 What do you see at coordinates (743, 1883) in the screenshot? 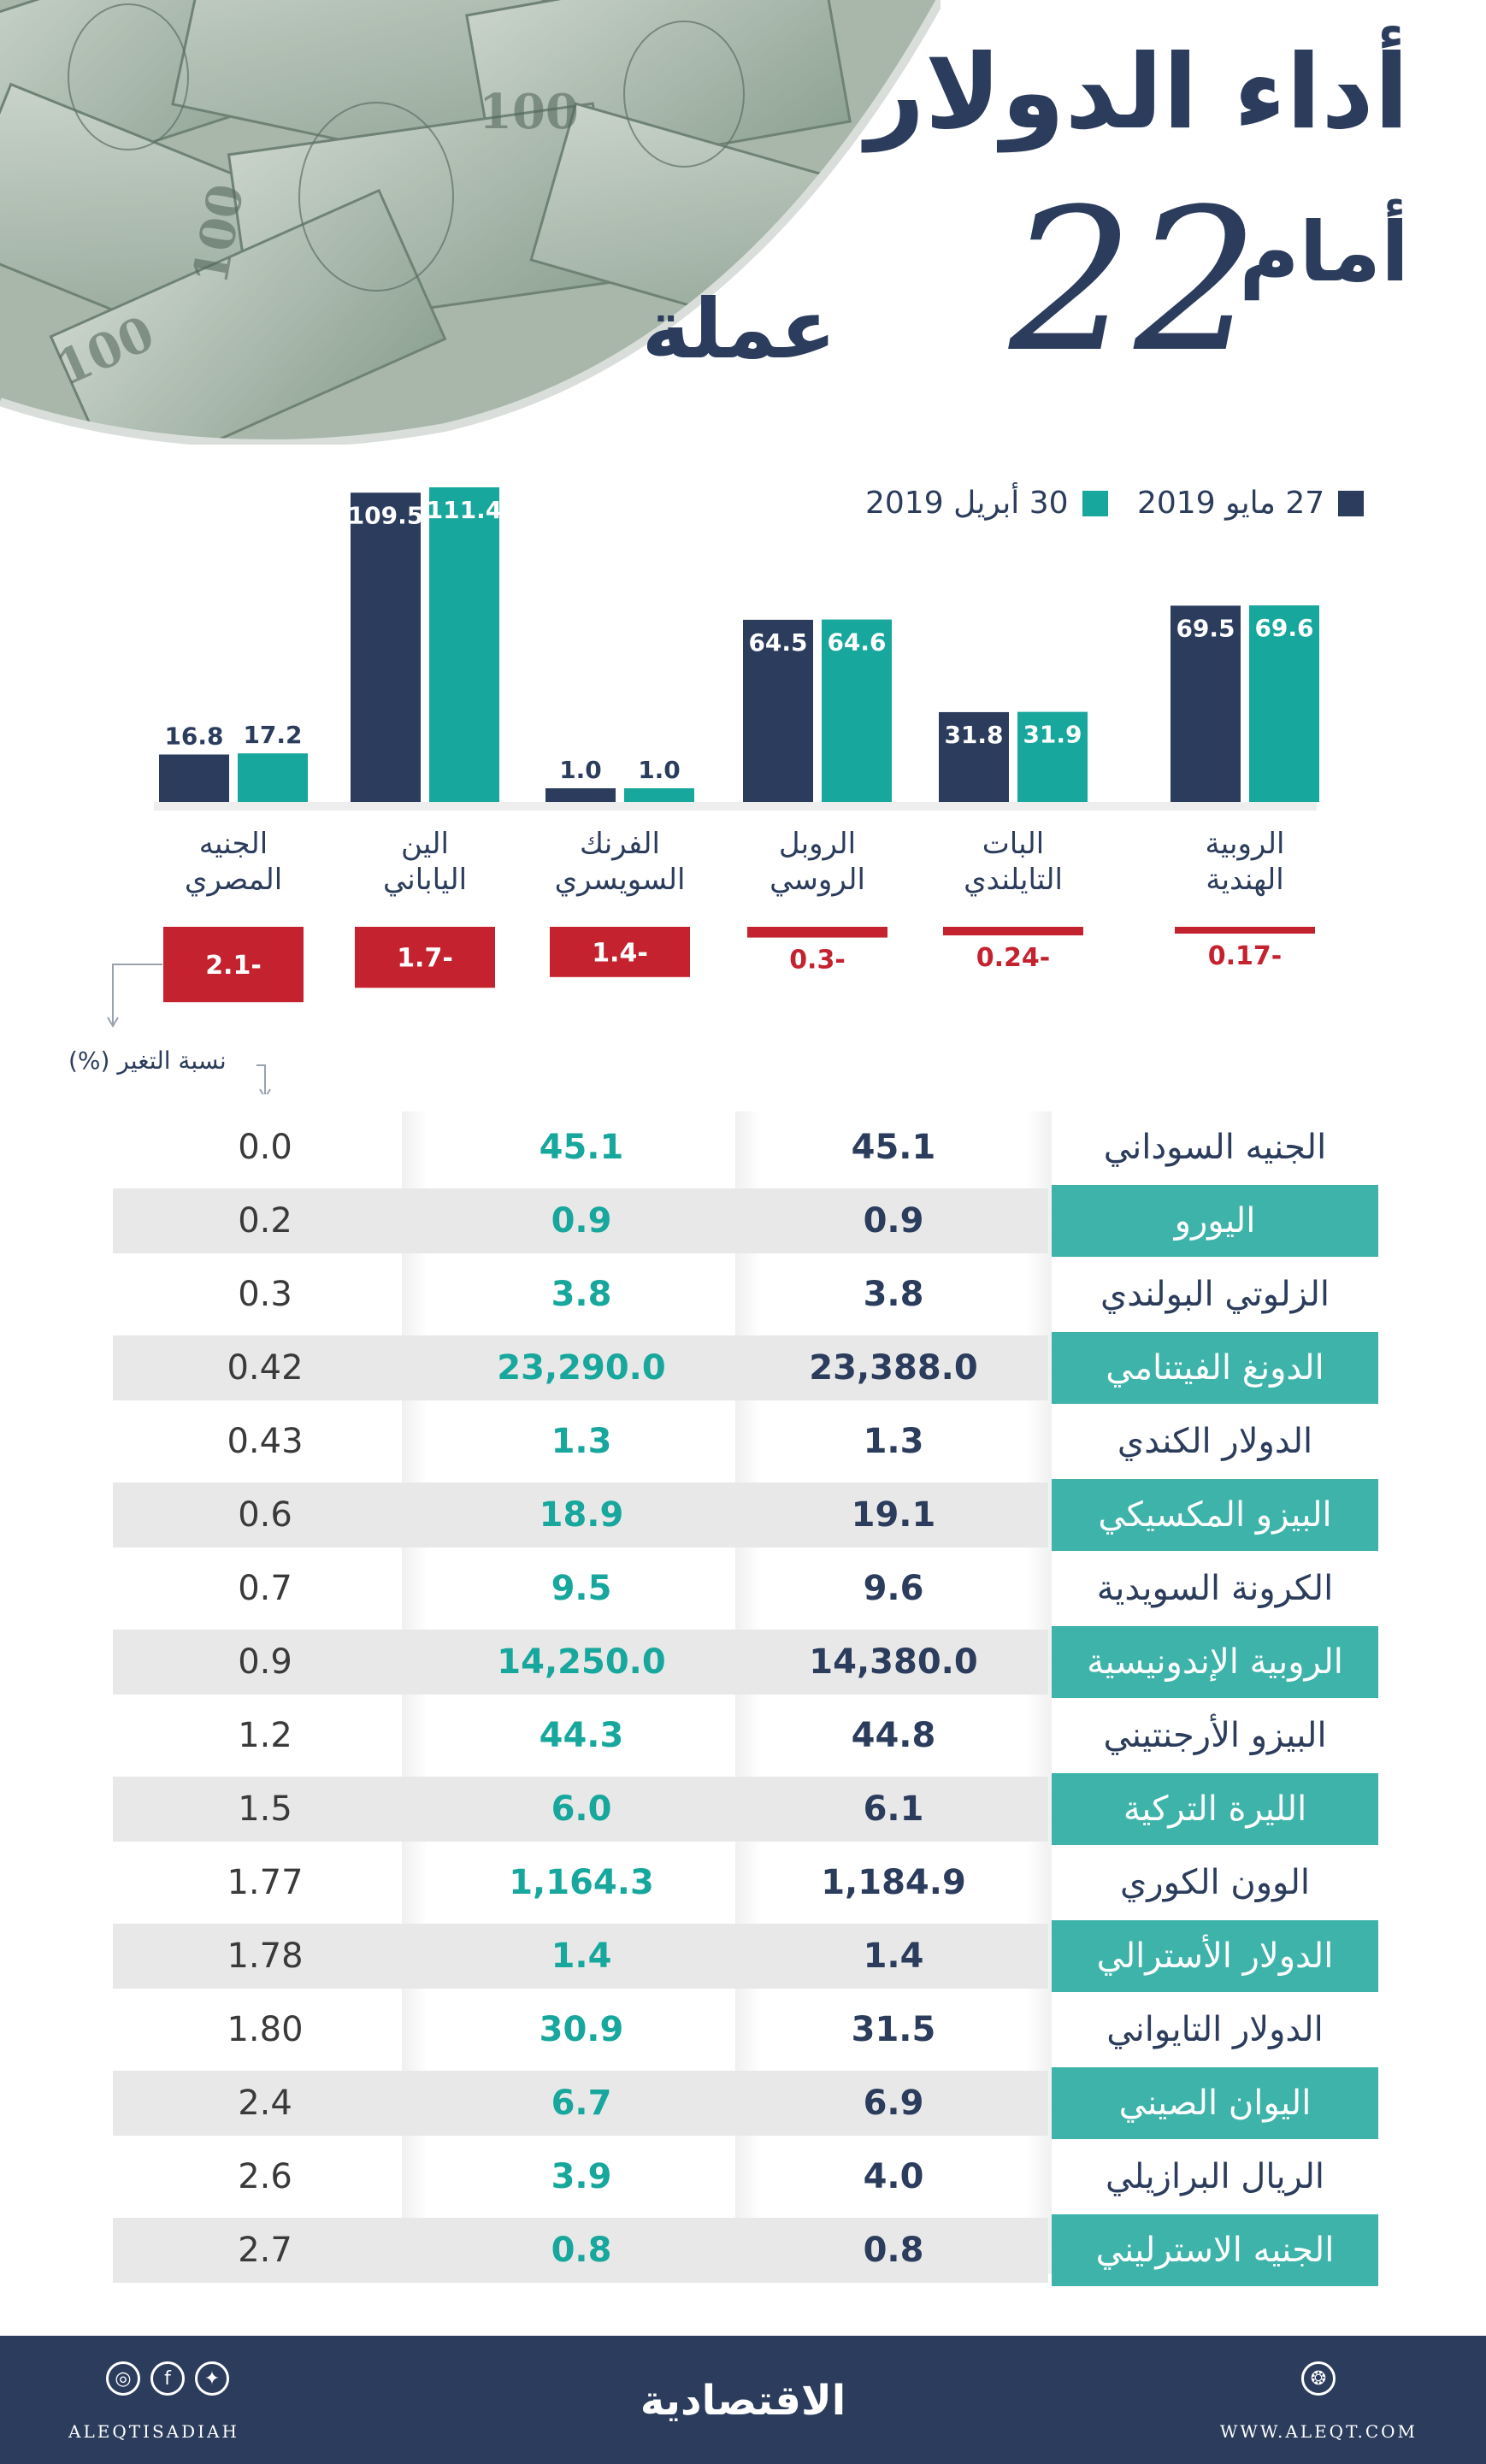
I see `table-row: الوون الكوري 1,184.9 1,164.3 1.77` at bounding box center [743, 1883].